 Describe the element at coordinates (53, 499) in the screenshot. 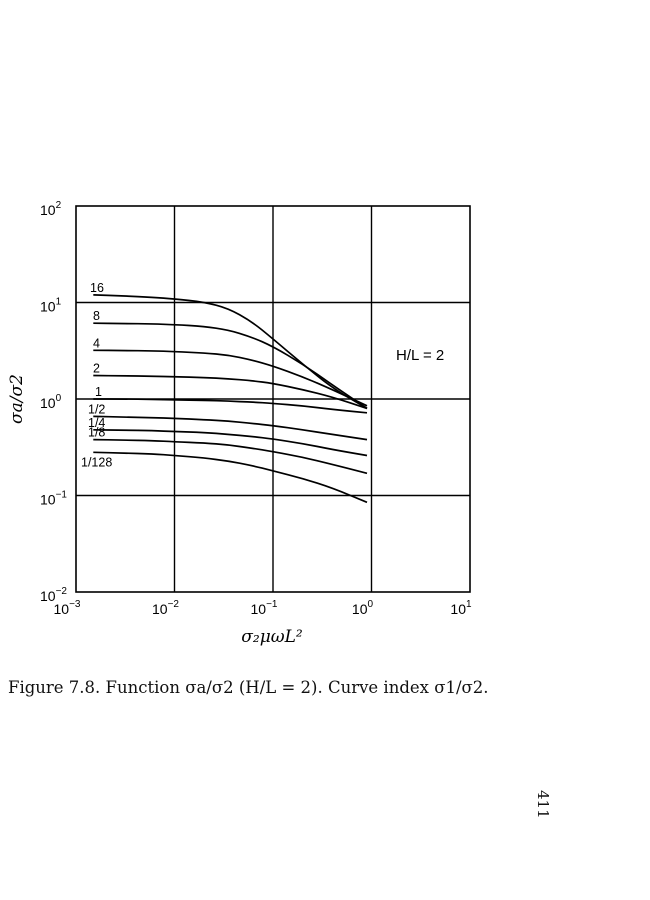

I see `y-tick-label: 10⁻¹` at that location.